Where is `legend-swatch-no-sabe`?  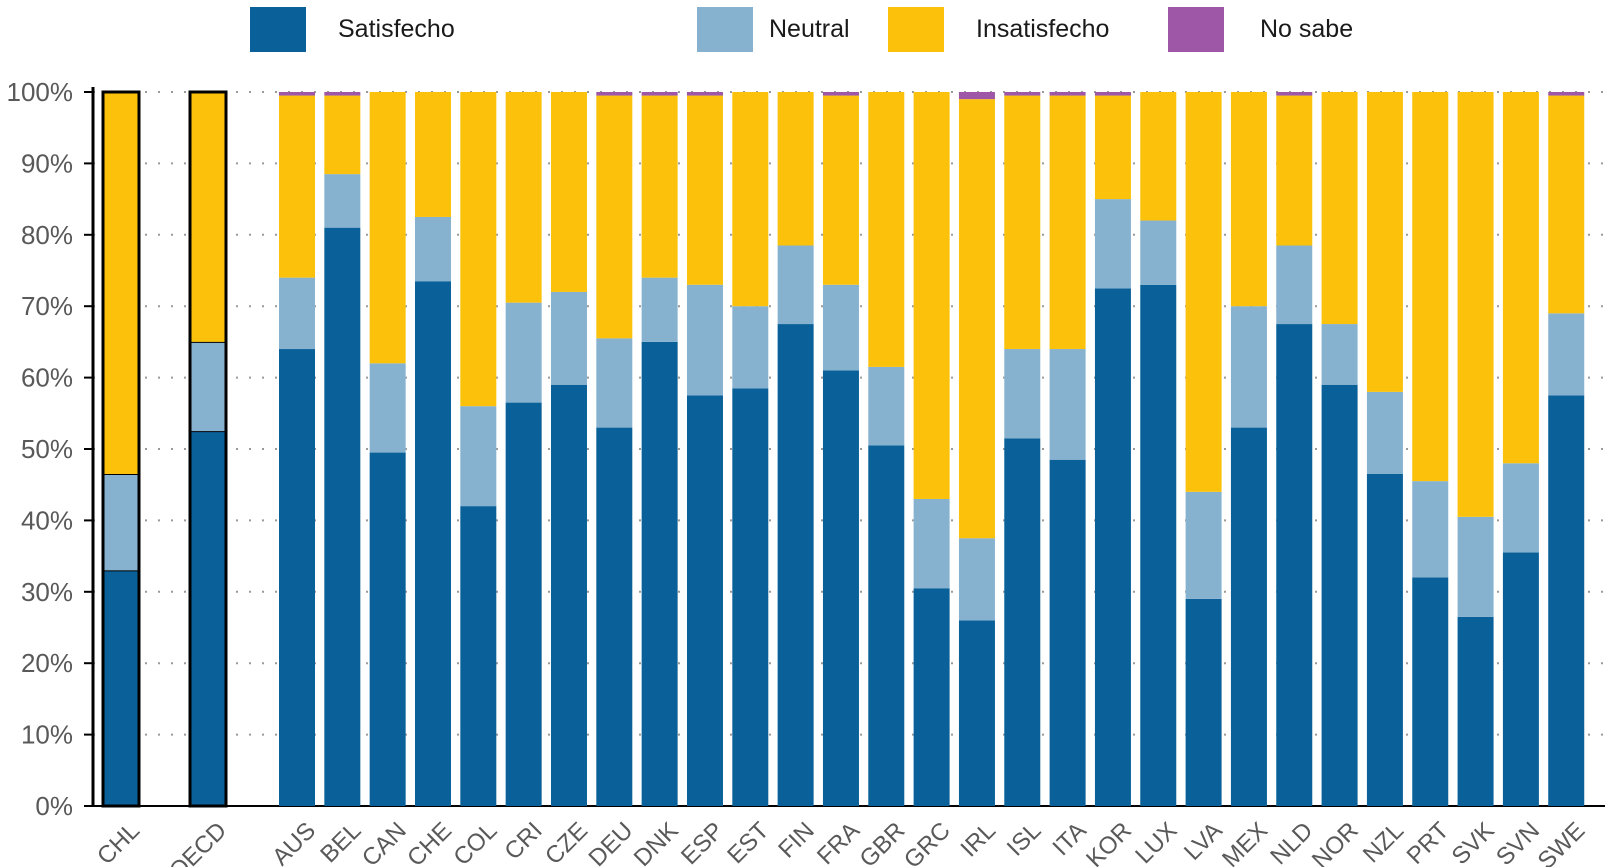
legend-swatch-no-sabe is located at coordinates (1196, 29).